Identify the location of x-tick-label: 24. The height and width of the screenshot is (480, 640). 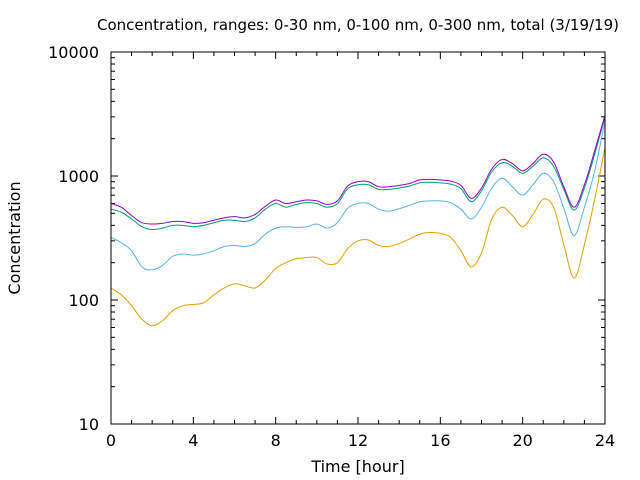
(605, 440).